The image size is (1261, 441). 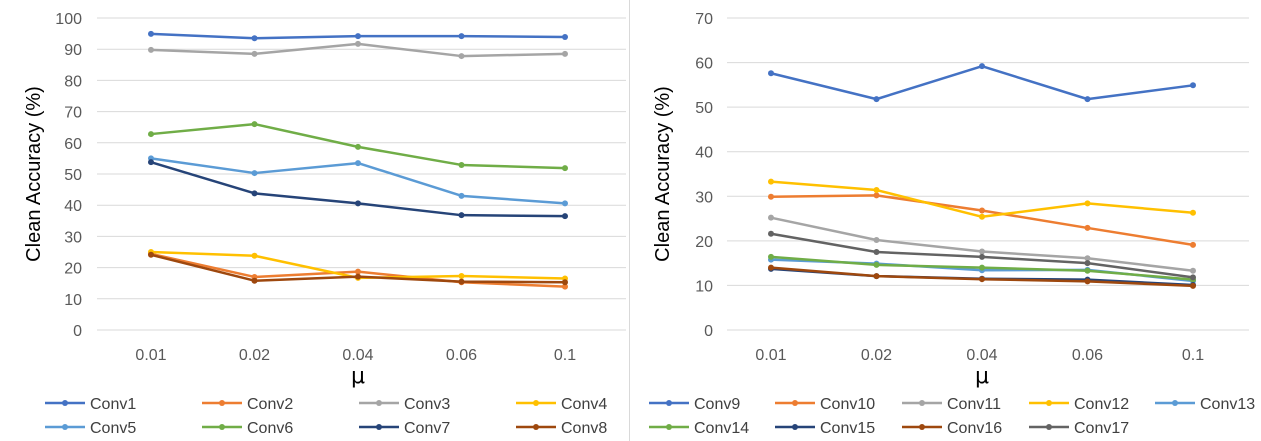 What do you see at coordinates (270, 428) in the screenshot?
I see `legend-label-conv6: Conv6` at bounding box center [270, 428].